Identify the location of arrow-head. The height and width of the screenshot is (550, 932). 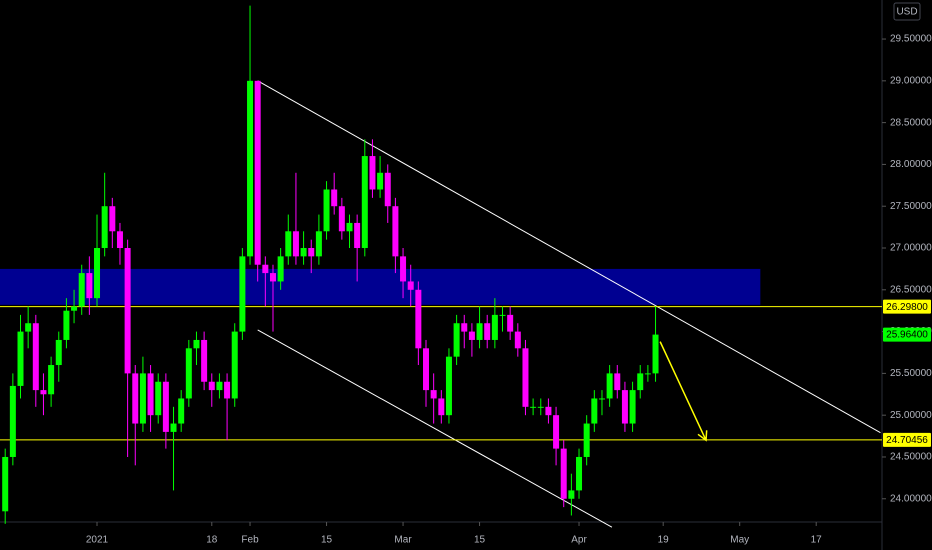
(702, 436).